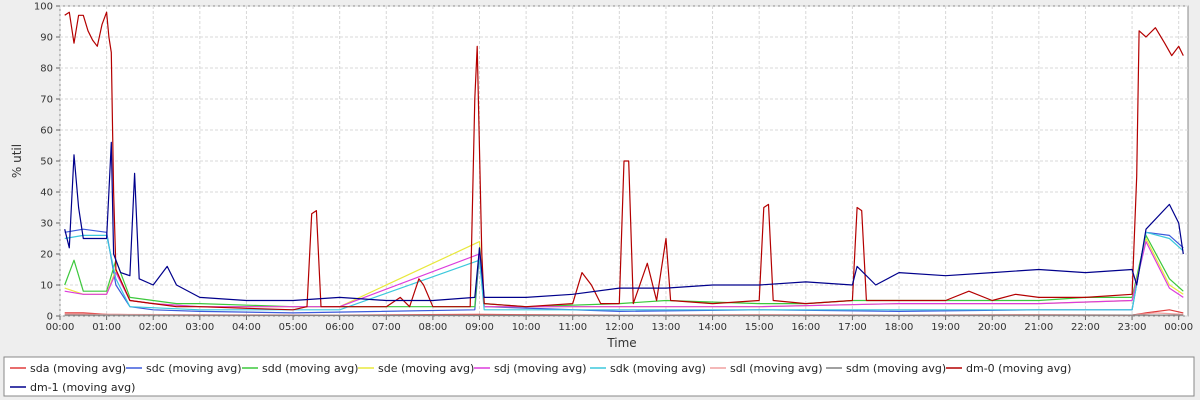 Image resolution: width=1200 pixels, height=400 pixels. I want to click on x-tick-label: 22:00, so click(1085, 327).